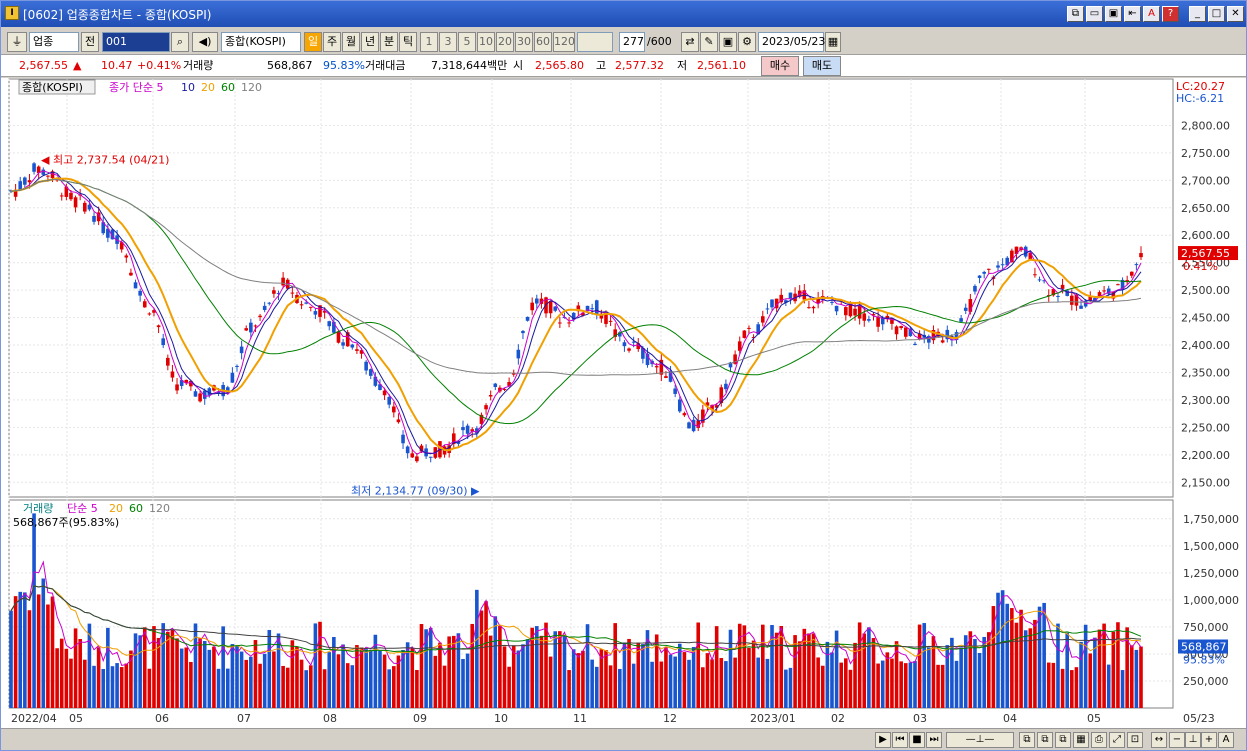  Describe the element at coordinates (1177, 740) in the screenshot. I see `zoom-out-icon: −` at that location.